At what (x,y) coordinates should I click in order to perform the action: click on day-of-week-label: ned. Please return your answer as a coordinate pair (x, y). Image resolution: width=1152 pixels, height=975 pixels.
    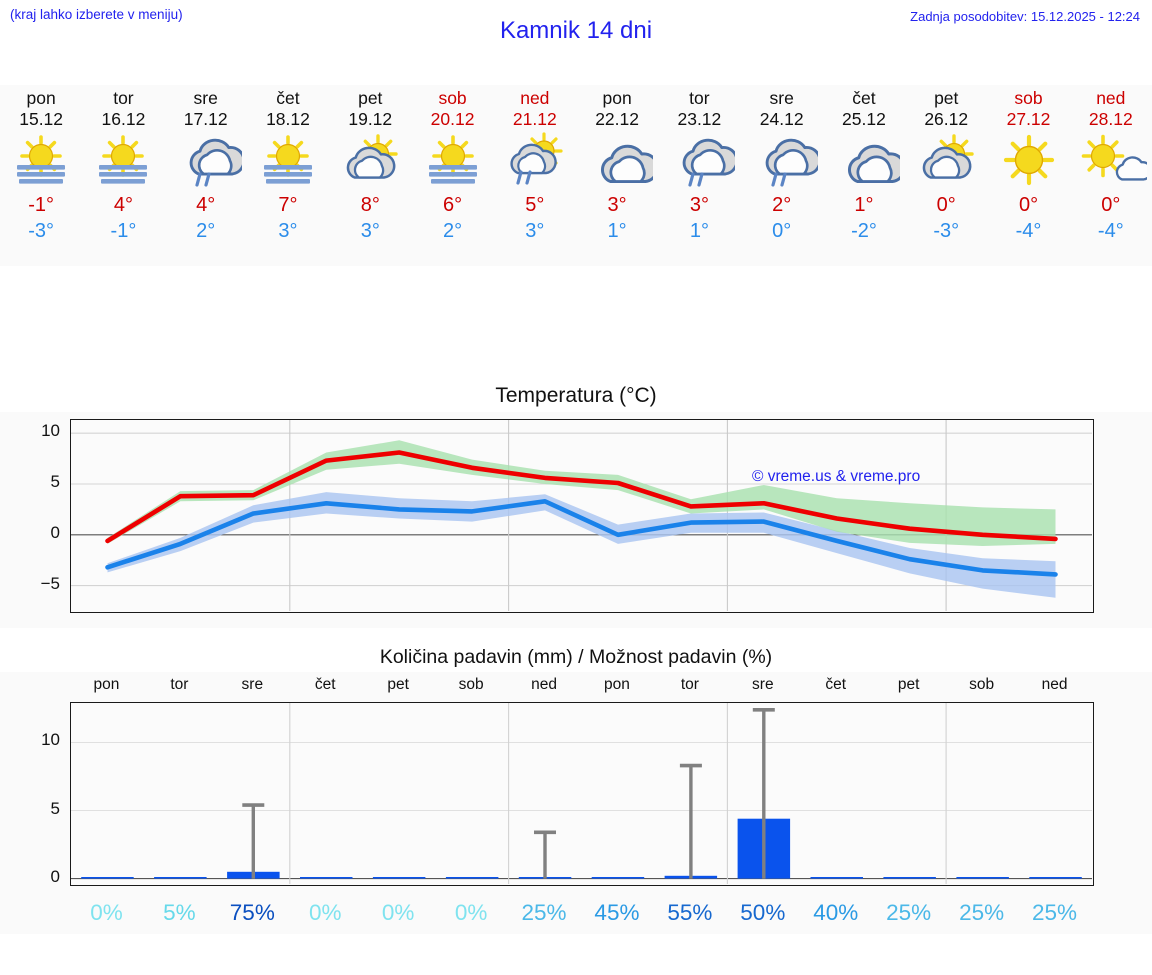
    Looking at the image, I should click on (535, 98).